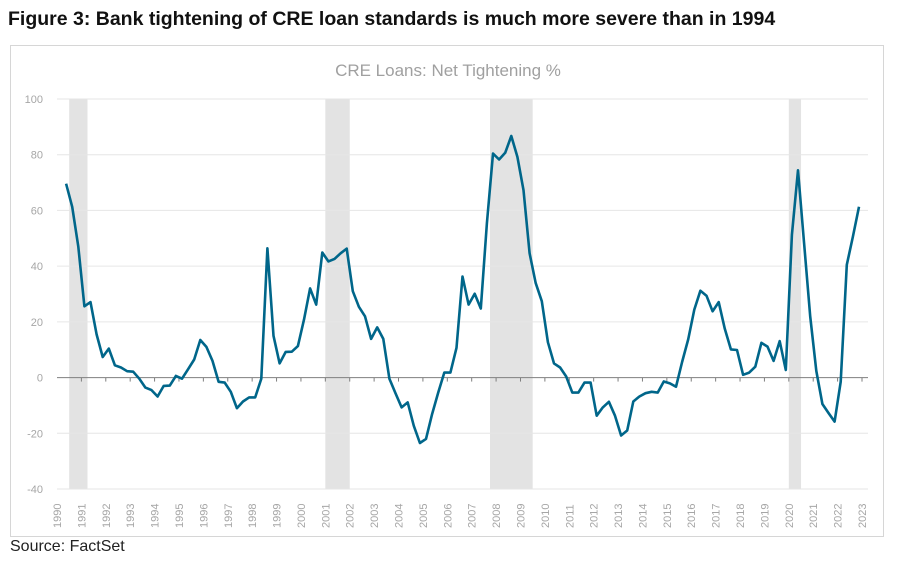  Describe the element at coordinates (521, 516) in the screenshot. I see `x-tick-label: 2009` at that location.